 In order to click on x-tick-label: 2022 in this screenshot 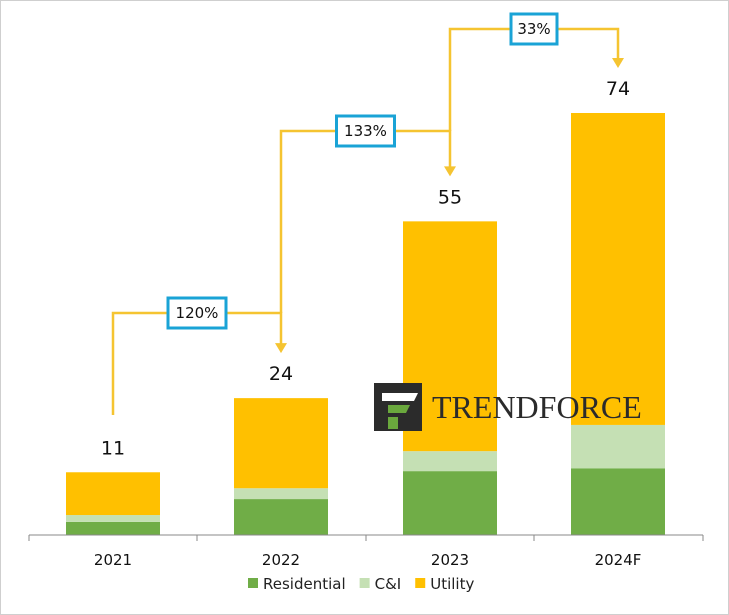, I will do `click(281, 560)`.